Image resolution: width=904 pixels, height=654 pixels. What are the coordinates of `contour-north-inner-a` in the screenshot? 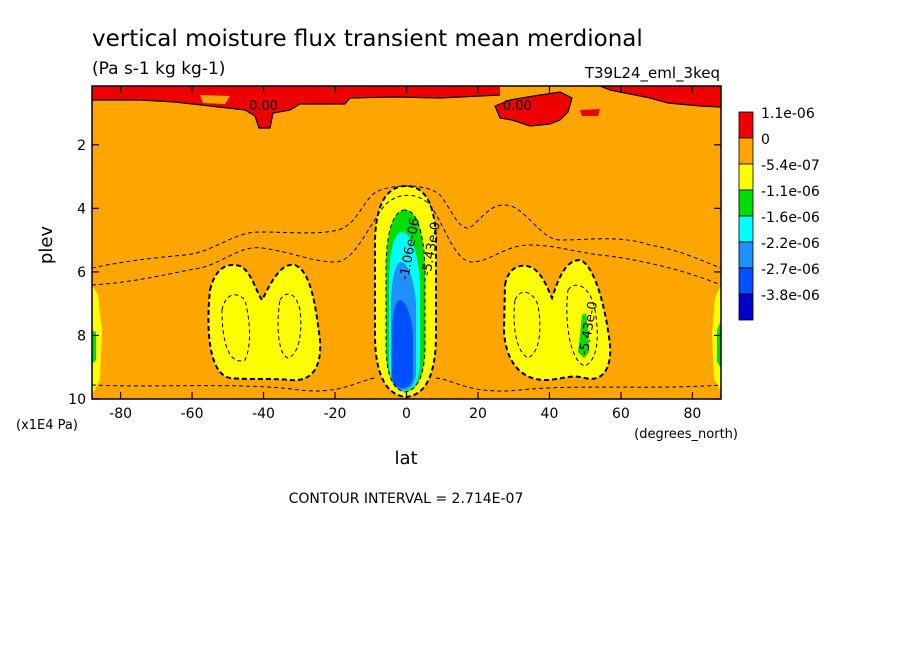 It's located at (527, 325).